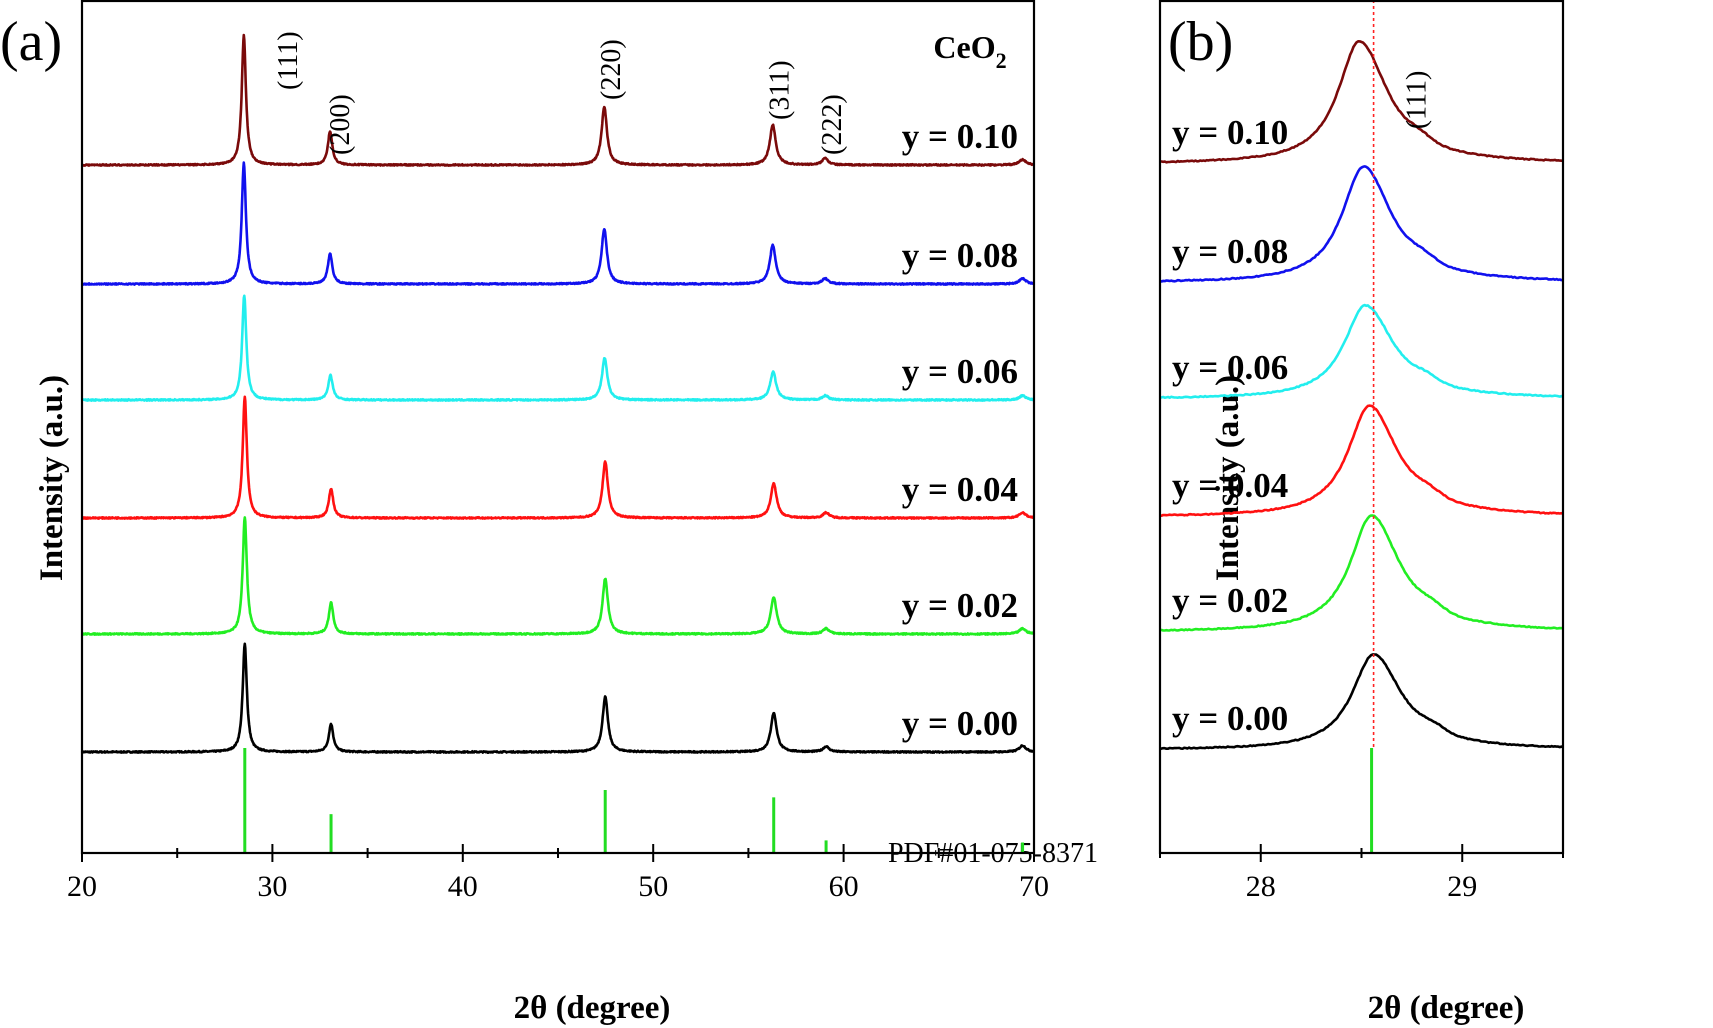 The width and height of the screenshot is (1713, 1028). I want to click on panel-a-series-label: y = 0.02, so click(960, 605).